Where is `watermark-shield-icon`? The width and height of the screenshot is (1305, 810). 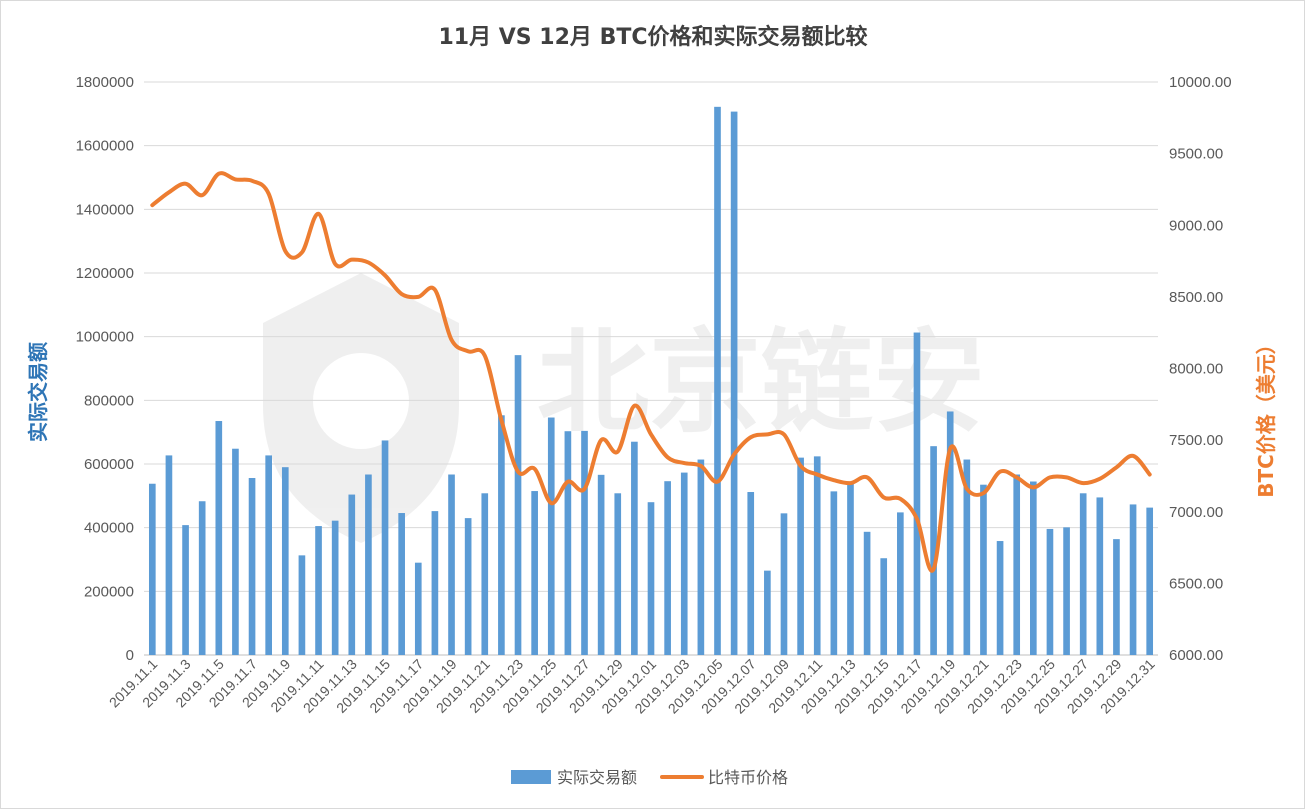 watermark-shield-icon is located at coordinates (361, 408).